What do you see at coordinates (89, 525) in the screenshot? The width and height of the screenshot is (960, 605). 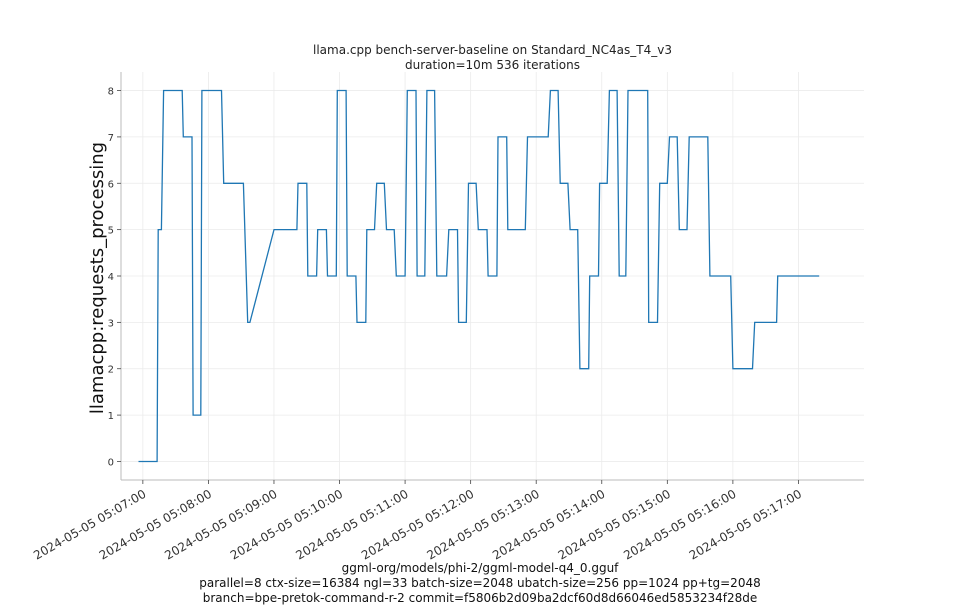 I see `x-tick-label: 2024-05-05 05:07:00` at bounding box center [89, 525].